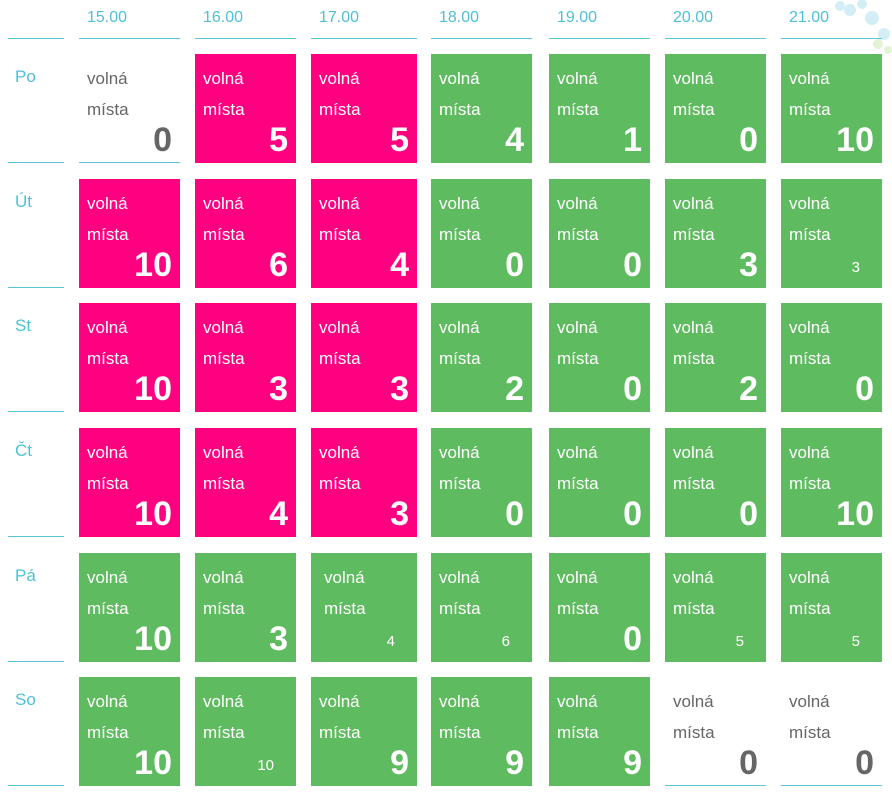  What do you see at coordinates (223, 17) in the screenshot?
I see `time-header: 16.00` at bounding box center [223, 17].